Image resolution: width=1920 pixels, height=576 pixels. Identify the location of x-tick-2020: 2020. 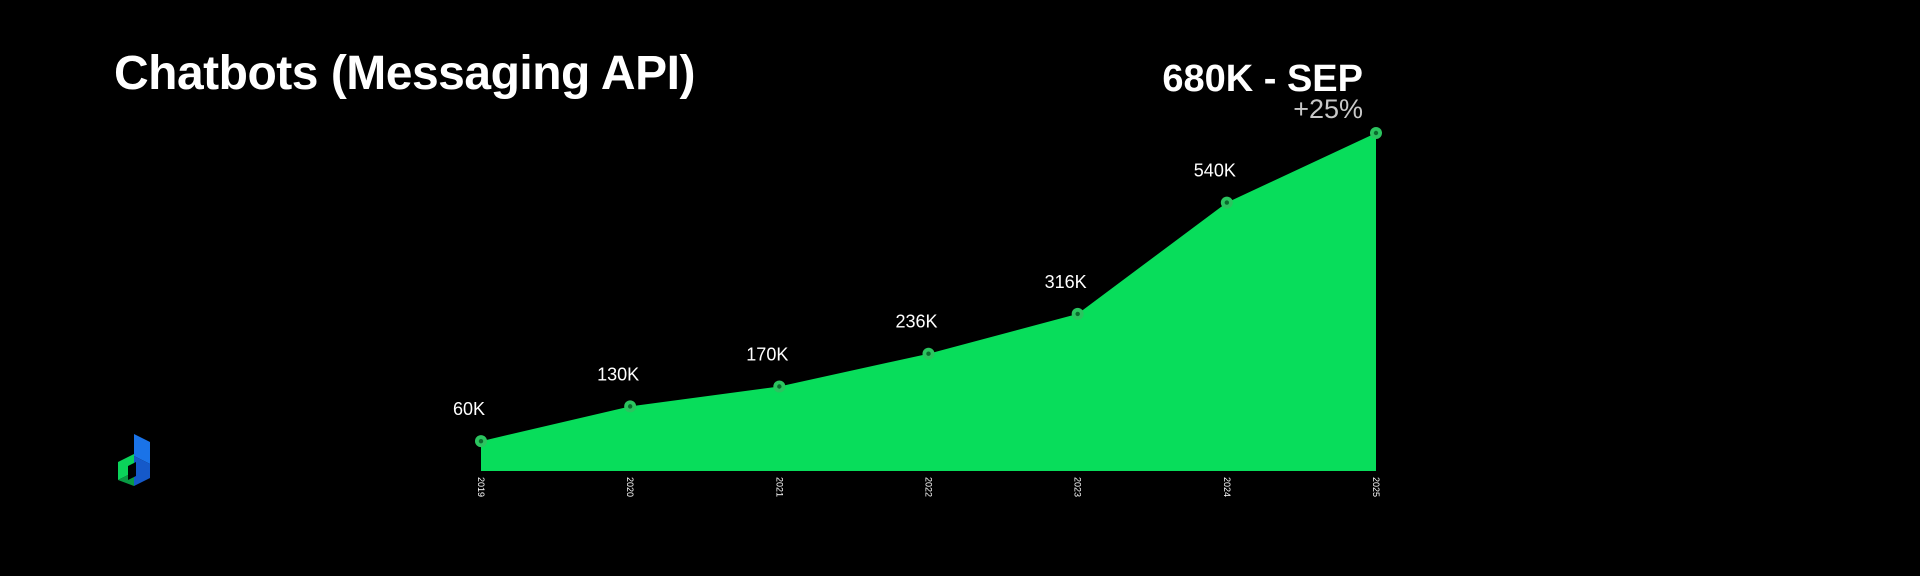
(630, 487).